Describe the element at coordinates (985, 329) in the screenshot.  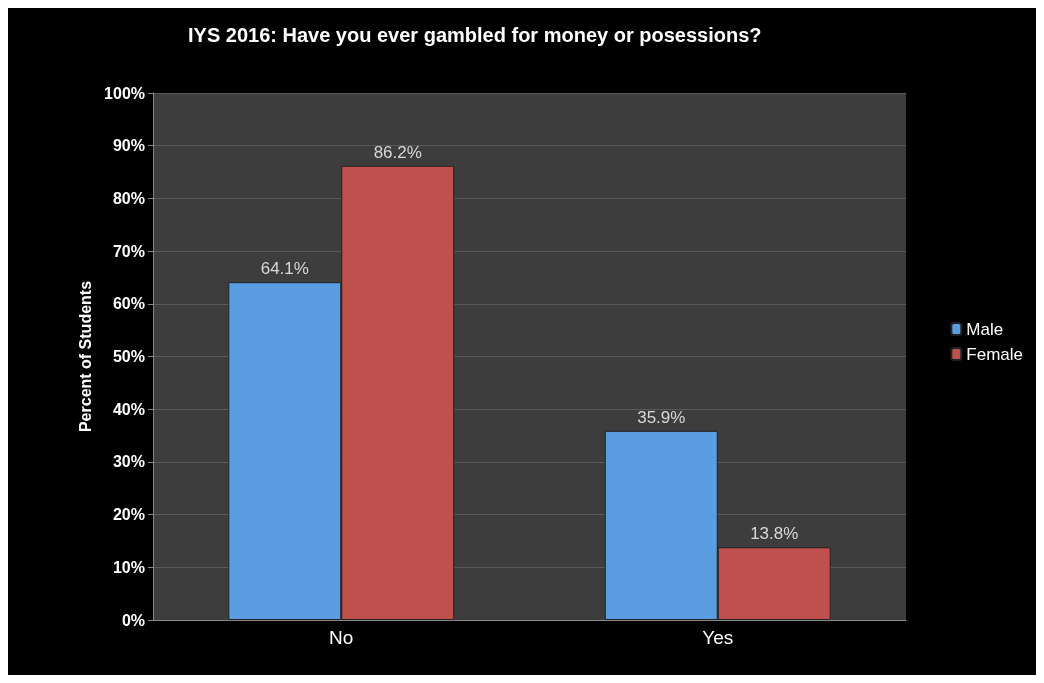
I see `legend-label: Male` at that location.